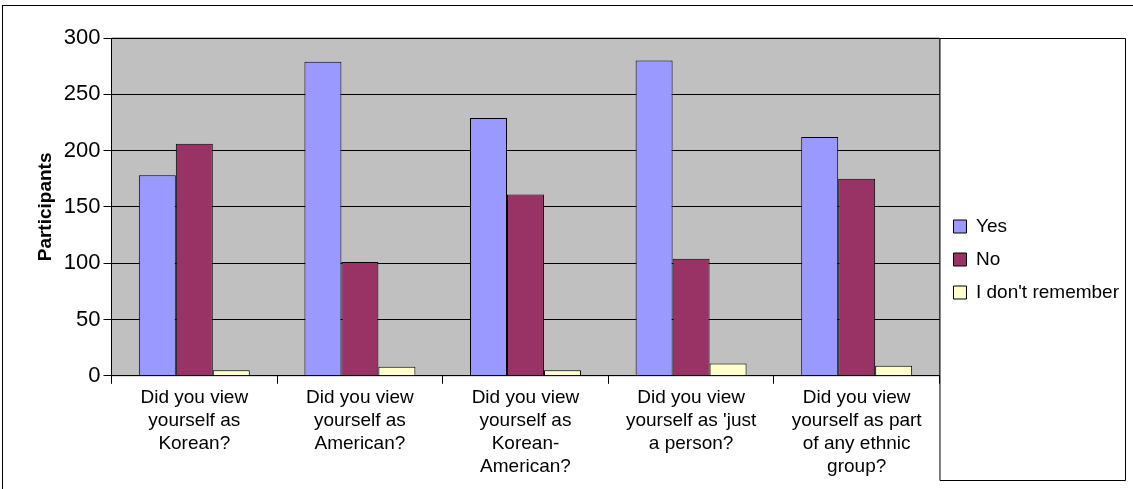 The image size is (1133, 489). Describe the element at coordinates (88, 318) in the screenshot. I see `y-tick-label: 50` at that location.